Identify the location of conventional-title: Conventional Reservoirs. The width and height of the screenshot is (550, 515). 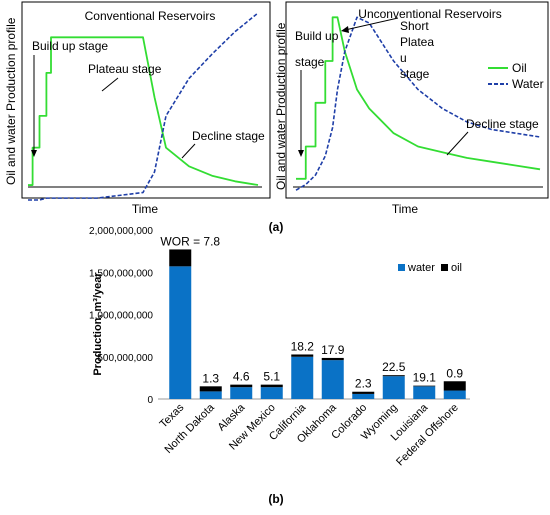
(150, 16).